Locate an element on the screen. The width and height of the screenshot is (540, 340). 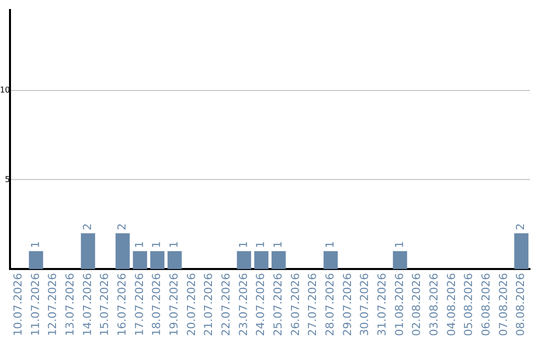
x-tick-label: 18.07.2026 is located at coordinates (157, 304).